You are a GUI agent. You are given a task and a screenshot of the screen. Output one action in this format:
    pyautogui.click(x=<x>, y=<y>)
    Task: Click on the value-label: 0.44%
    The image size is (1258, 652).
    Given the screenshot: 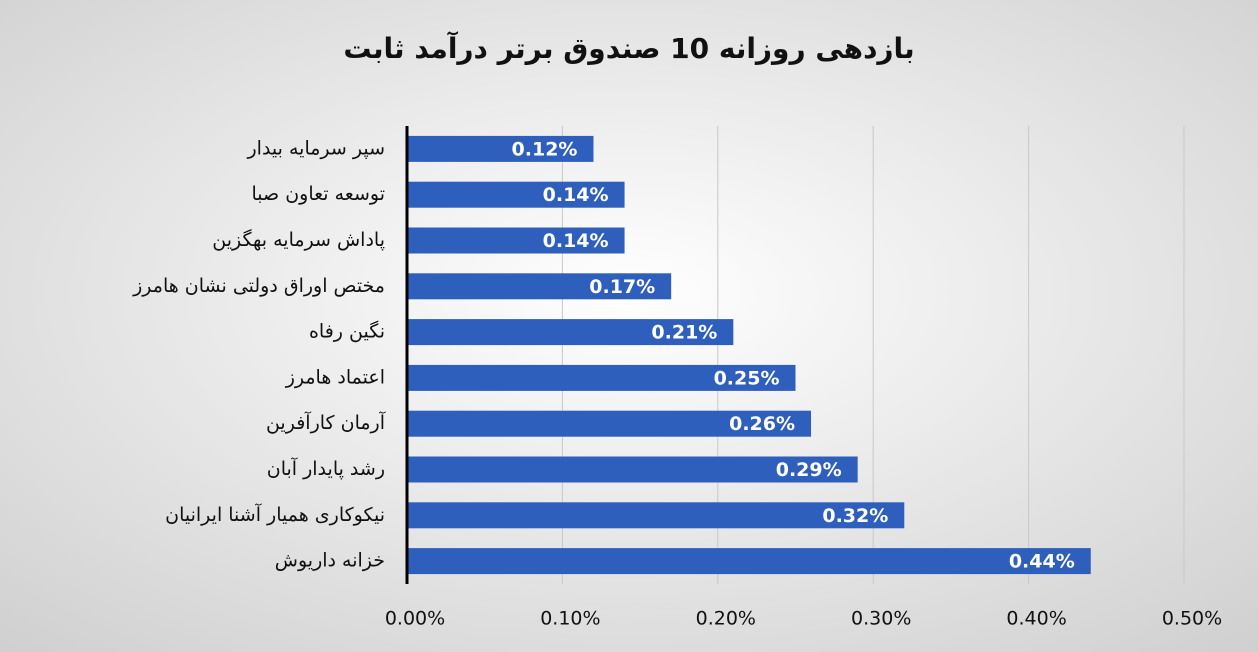 What is the action you would take?
    pyautogui.click(x=1042, y=562)
    